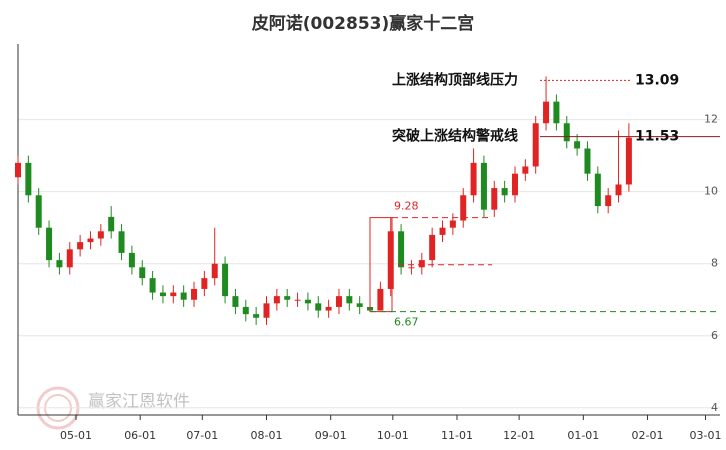 The width and height of the screenshot is (726, 450). Describe the element at coordinates (711, 191) in the screenshot. I see `y-tick-label: 10` at that location.